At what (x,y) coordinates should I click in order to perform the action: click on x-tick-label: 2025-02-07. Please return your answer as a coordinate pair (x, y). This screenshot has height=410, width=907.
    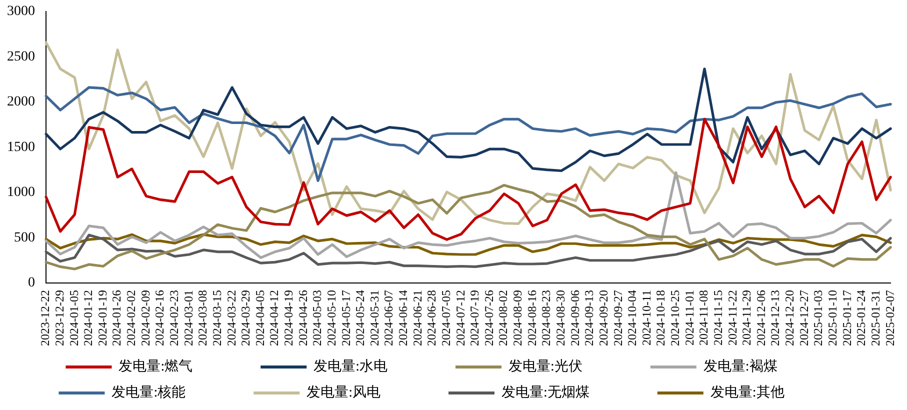
    Looking at the image, I should click on (889, 318).